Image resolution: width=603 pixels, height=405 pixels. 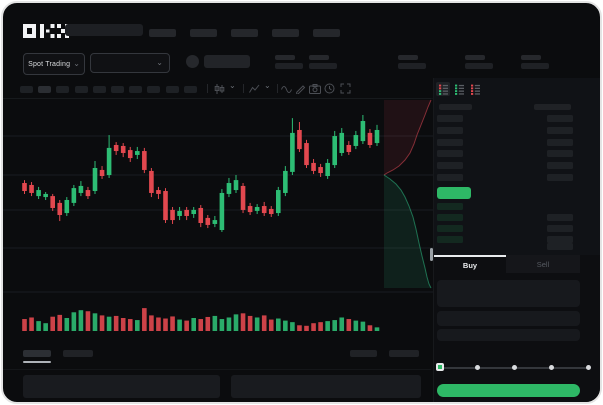 I want to click on okx-logo, so click(x=46, y=31).